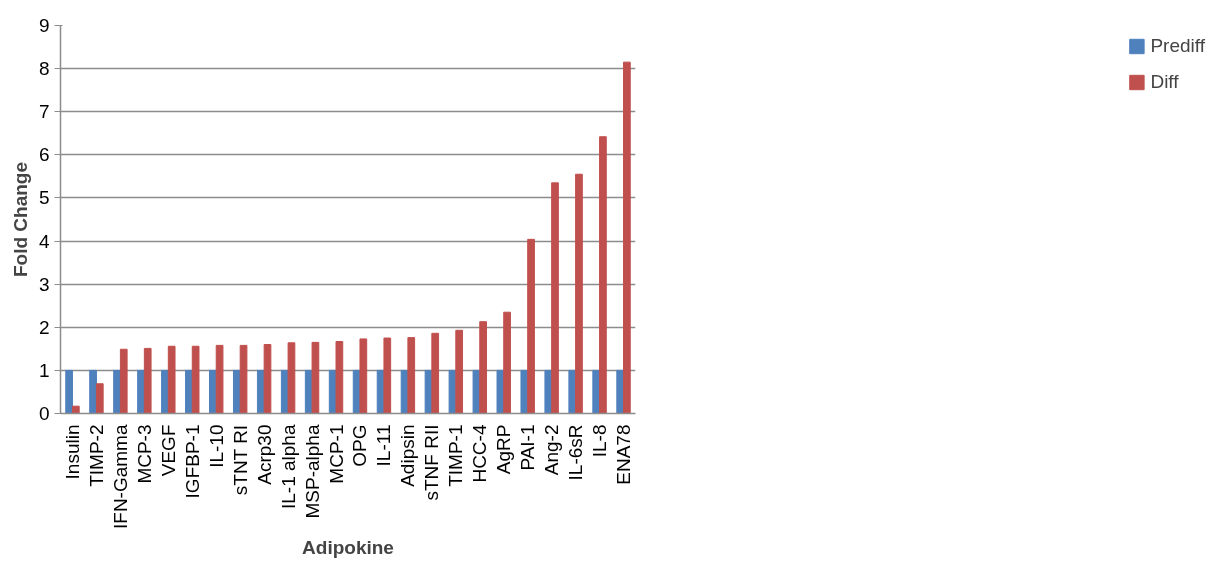  Describe the element at coordinates (44, 155) in the screenshot. I see `y-tick-label: 6` at that location.